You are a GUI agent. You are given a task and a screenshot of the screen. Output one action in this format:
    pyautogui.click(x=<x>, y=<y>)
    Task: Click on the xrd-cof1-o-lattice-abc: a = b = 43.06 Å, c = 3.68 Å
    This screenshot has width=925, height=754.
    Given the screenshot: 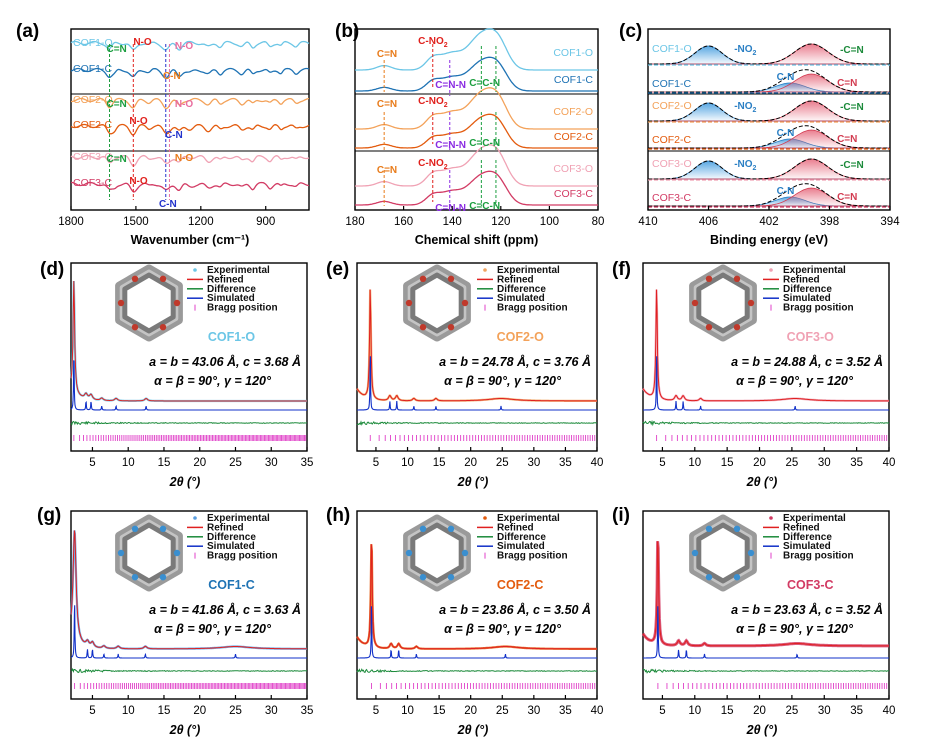 What is the action you would take?
    pyautogui.click(x=225, y=362)
    